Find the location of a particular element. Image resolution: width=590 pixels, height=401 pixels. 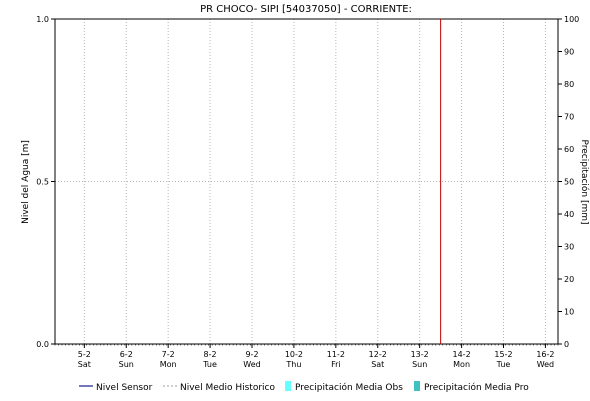

y2-tick-label: 0 is located at coordinates (566, 344).